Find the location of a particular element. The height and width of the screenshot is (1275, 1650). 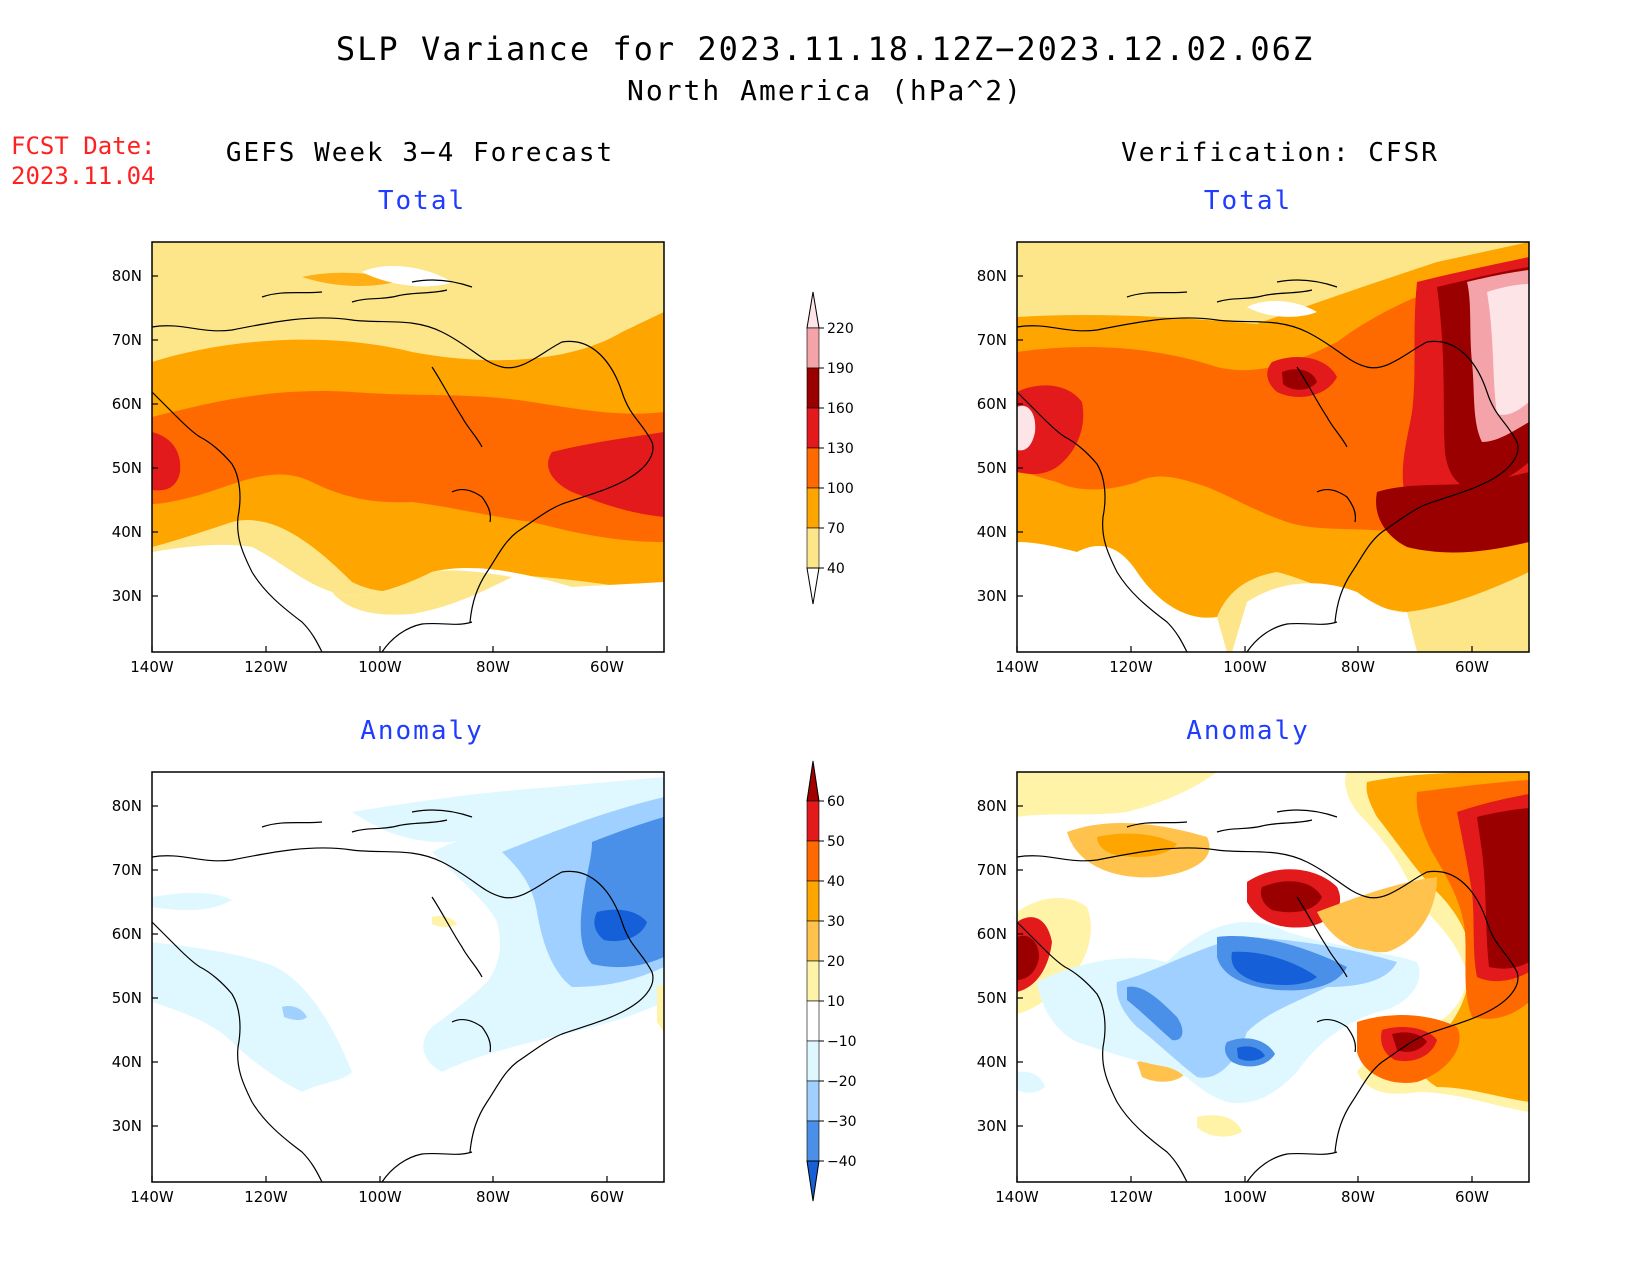

colorbar-level-label: 50 is located at coordinates (836, 842).